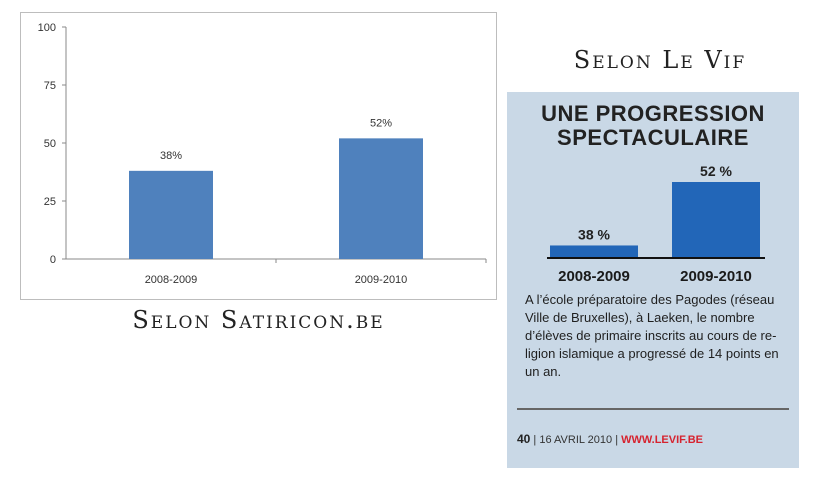  I want to click on levif-footer-sep-1: |, so click(536, 440).